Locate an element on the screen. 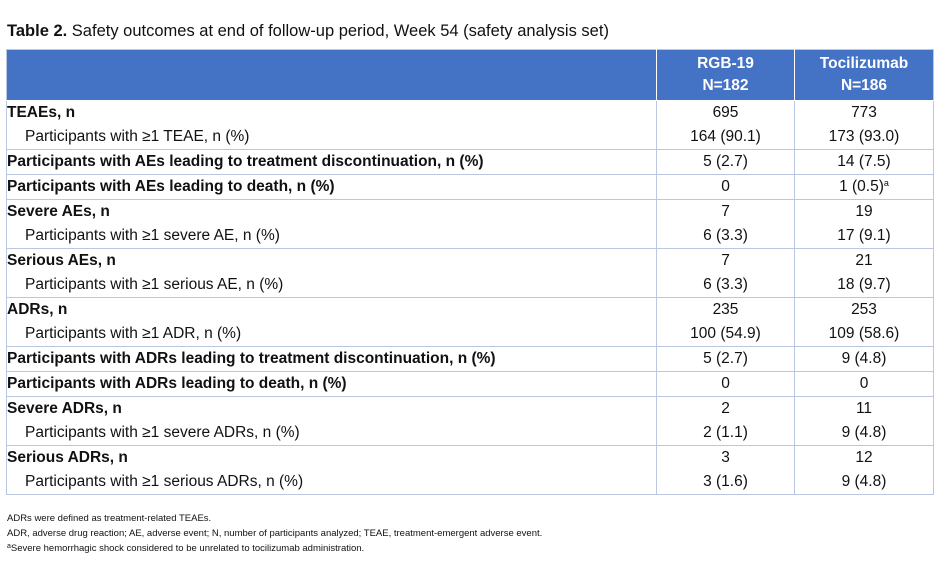  row-label: Participants with ≥1 TEAE, n (%) is located at coordinates (331, 137).